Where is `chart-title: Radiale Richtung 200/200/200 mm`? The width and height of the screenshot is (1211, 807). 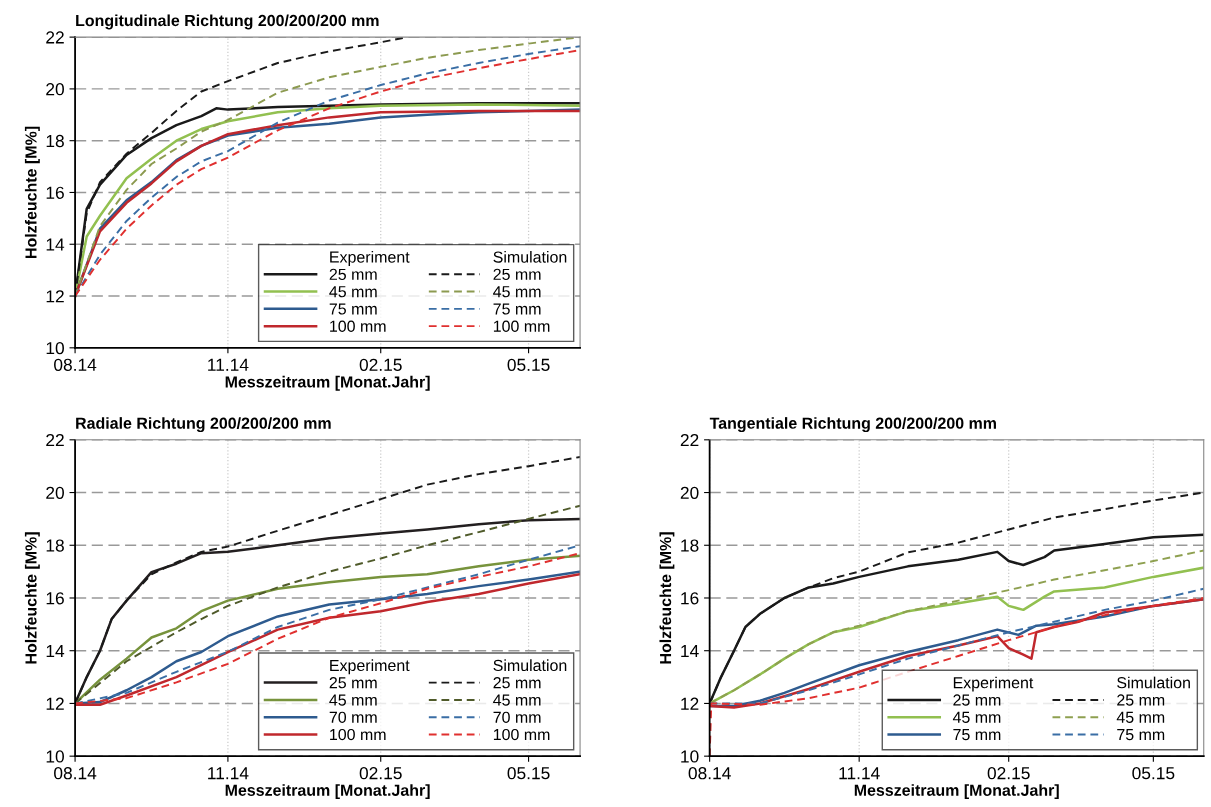 chart-title: Radiale Richtung 200/200/200 mm is located at coordinates (203, 425).